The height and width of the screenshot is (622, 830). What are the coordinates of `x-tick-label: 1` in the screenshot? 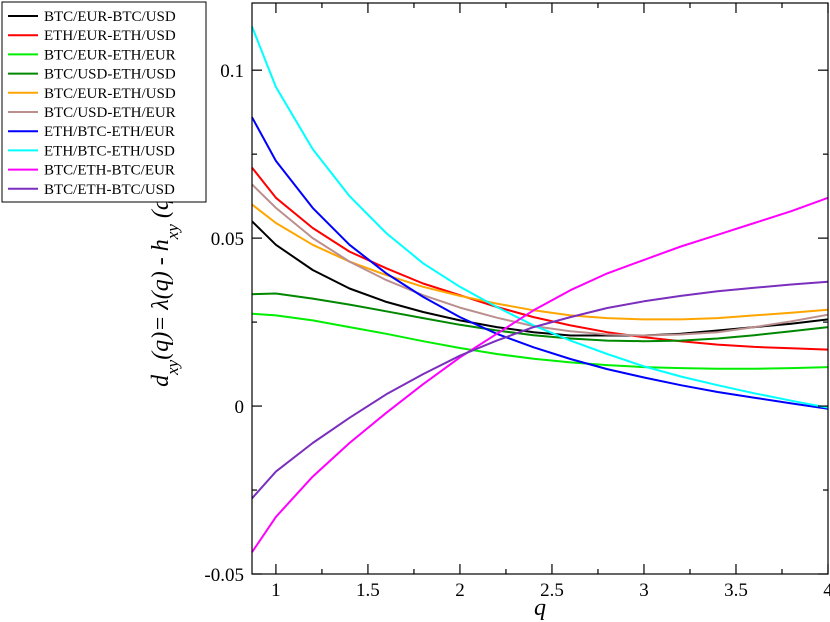 It's located at (276, 590).